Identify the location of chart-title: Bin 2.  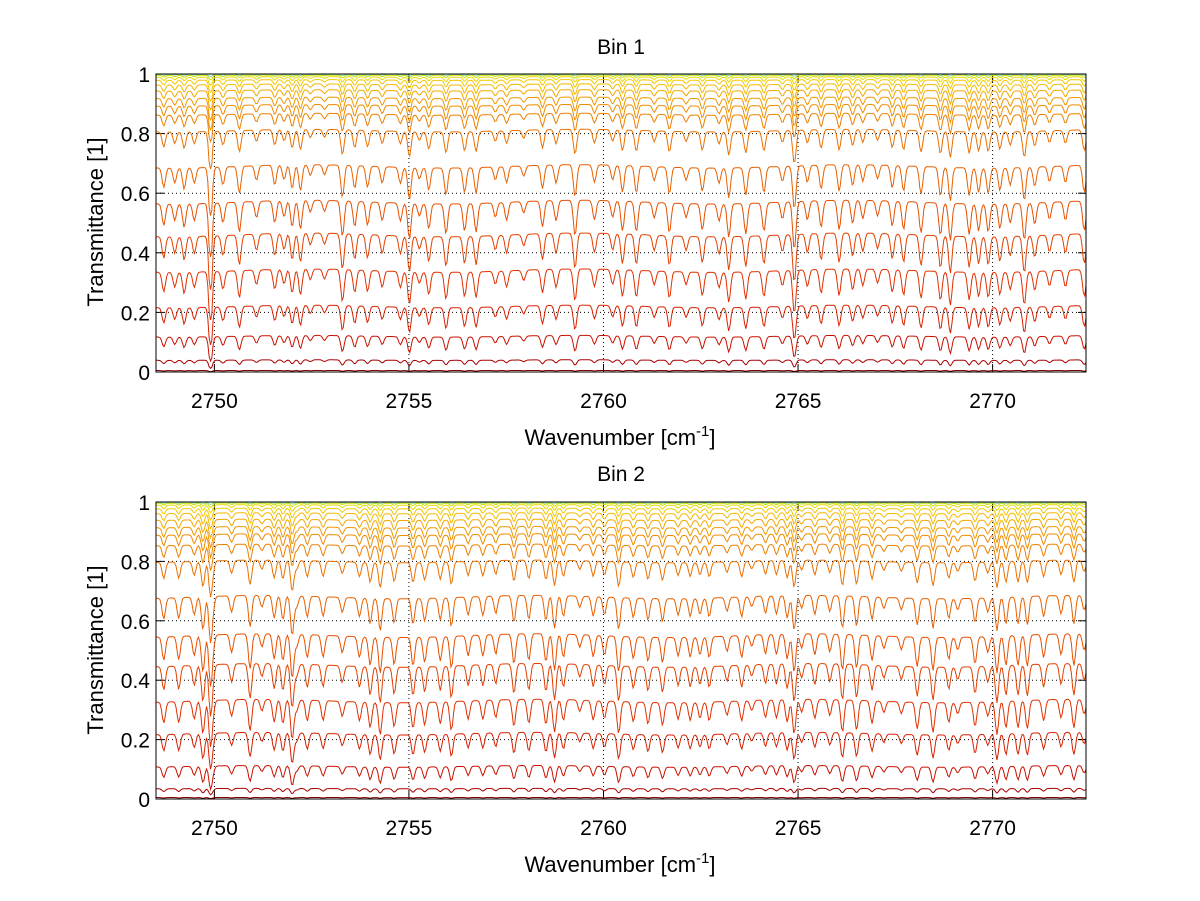
(621, 474).